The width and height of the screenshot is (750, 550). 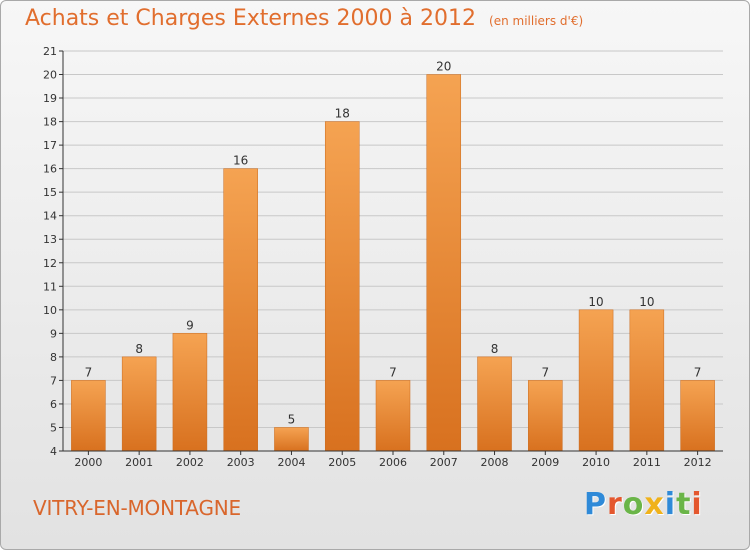 I want to click on bar-2012, so click(x=697, y=416).